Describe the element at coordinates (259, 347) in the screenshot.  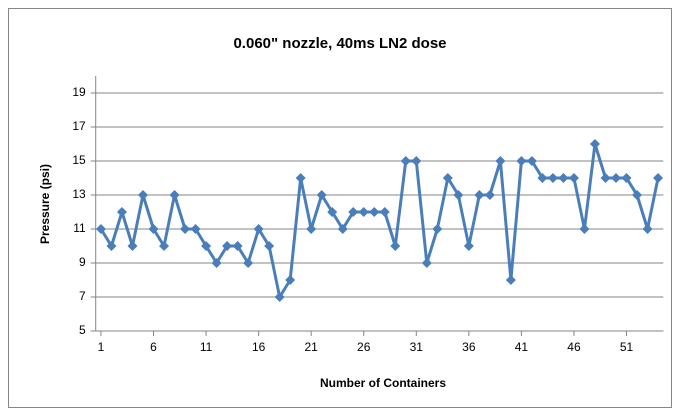
I see `x-tick-label: 16` at that location.